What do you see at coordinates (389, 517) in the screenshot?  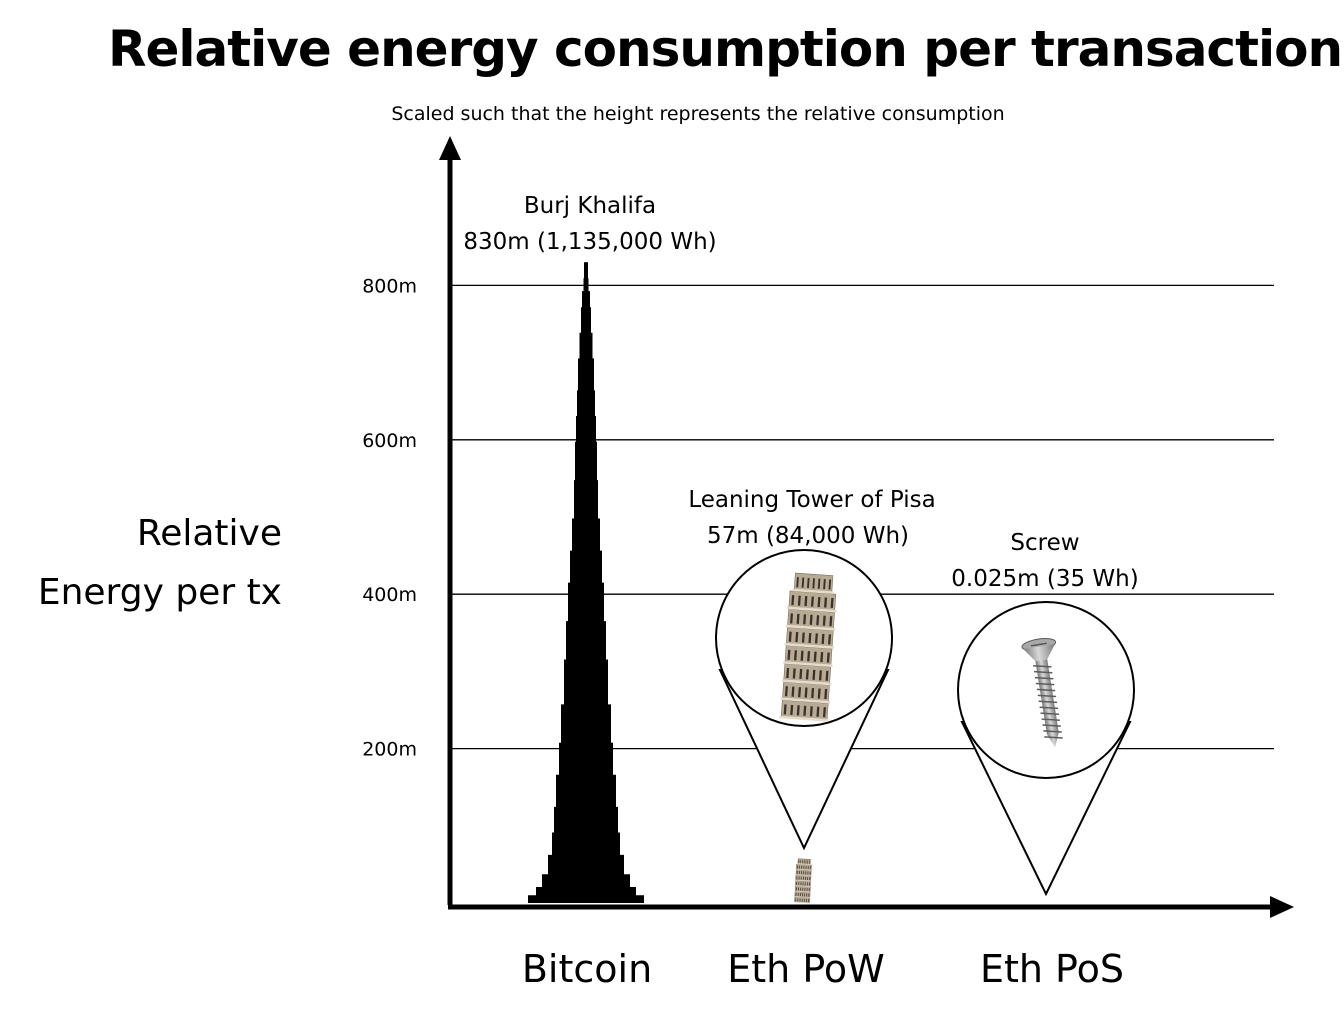 I see `y-tick-labels: 200m 400m 600m 800m` at bounding box center [389, 517].